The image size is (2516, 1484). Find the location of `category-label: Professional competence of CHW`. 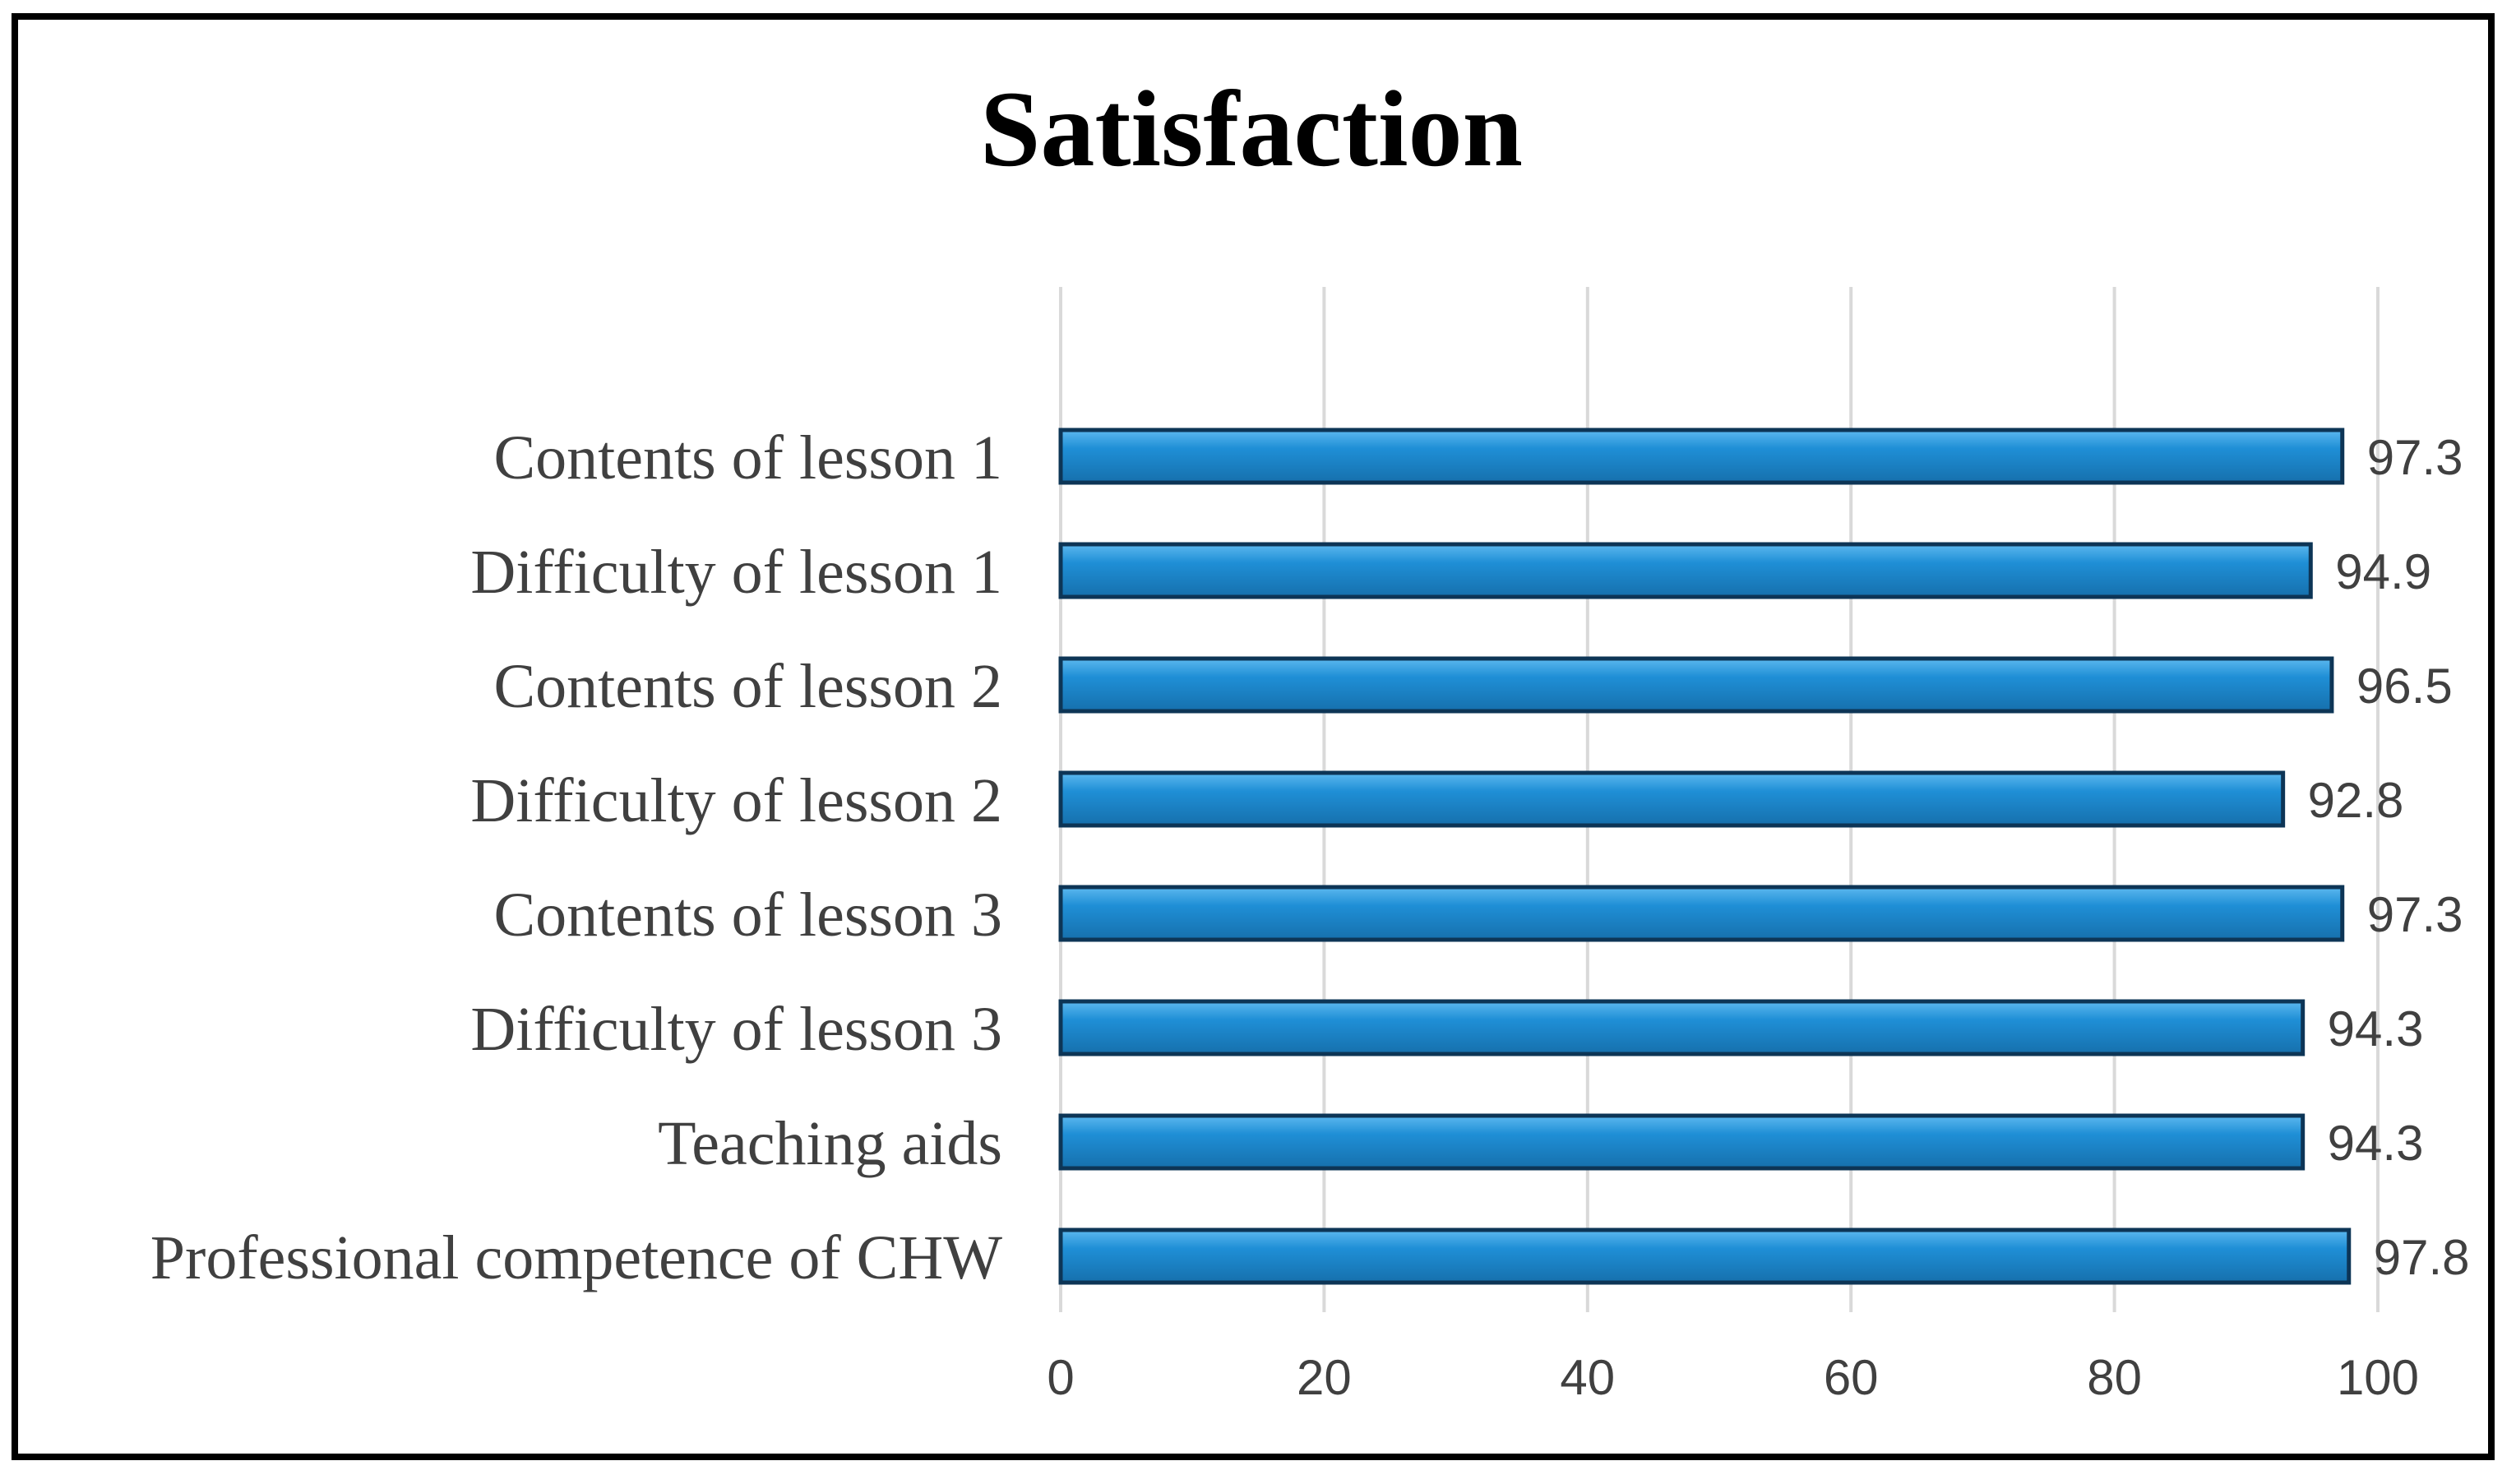

category-label: Professional competence of CHW is located at coordinates (576, 1258).